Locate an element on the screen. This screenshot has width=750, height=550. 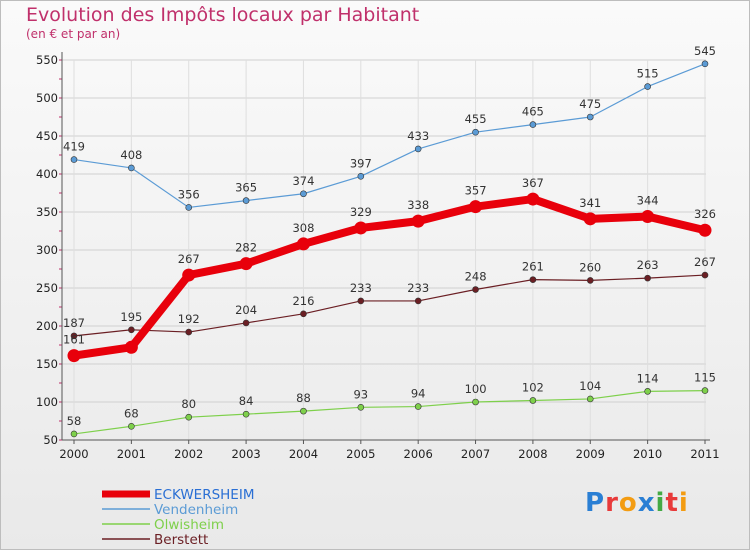
y-tick-label: 250 is located at coordinates (47, 288).